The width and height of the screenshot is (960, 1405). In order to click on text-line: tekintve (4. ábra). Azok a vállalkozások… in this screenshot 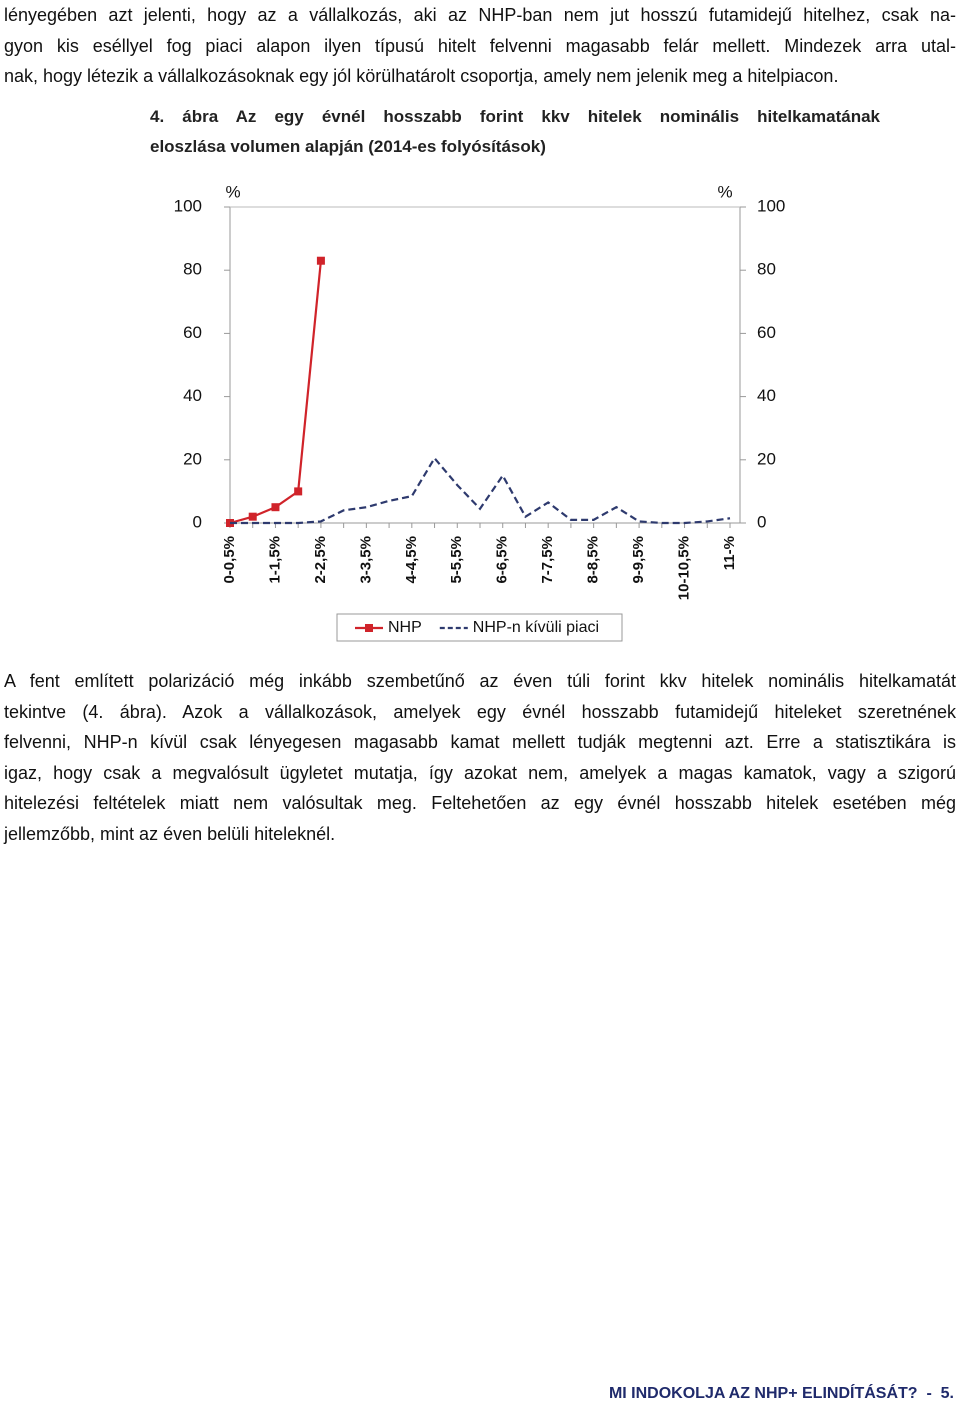, I will do `click(480, 711)`.